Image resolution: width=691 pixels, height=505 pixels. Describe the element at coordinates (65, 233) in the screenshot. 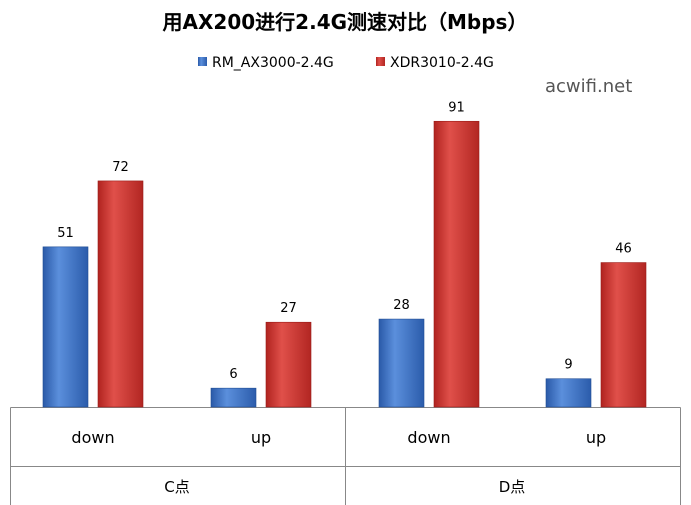

I see `data-label-series-1-1: 51` at that location.